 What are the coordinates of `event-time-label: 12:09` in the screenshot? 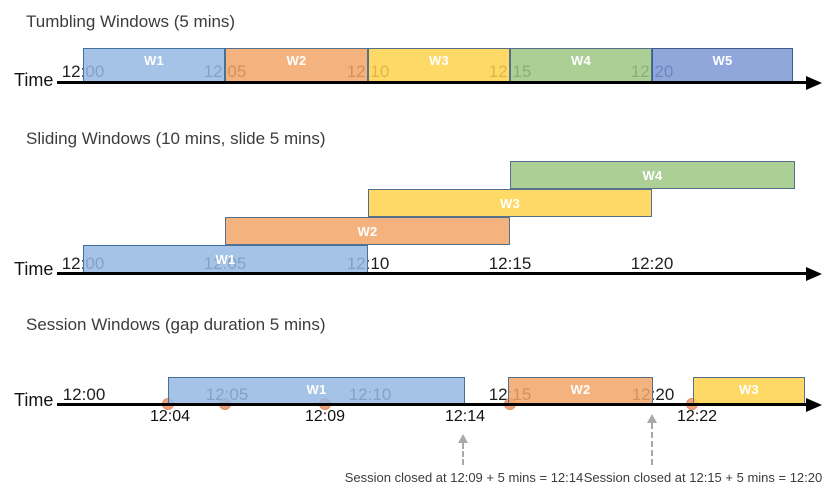 It's located at (325, 416).